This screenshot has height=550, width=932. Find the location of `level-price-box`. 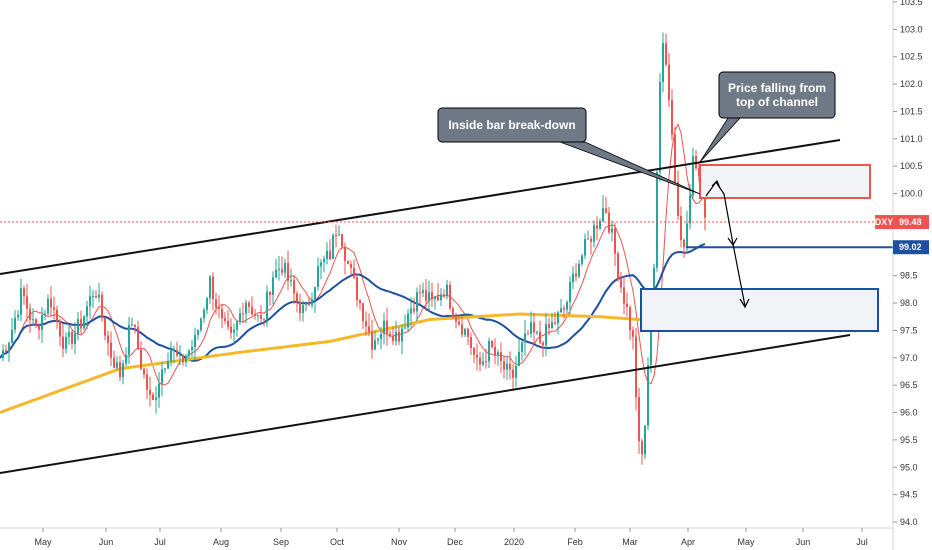

level-price-box is located at coordinates (911, 247).